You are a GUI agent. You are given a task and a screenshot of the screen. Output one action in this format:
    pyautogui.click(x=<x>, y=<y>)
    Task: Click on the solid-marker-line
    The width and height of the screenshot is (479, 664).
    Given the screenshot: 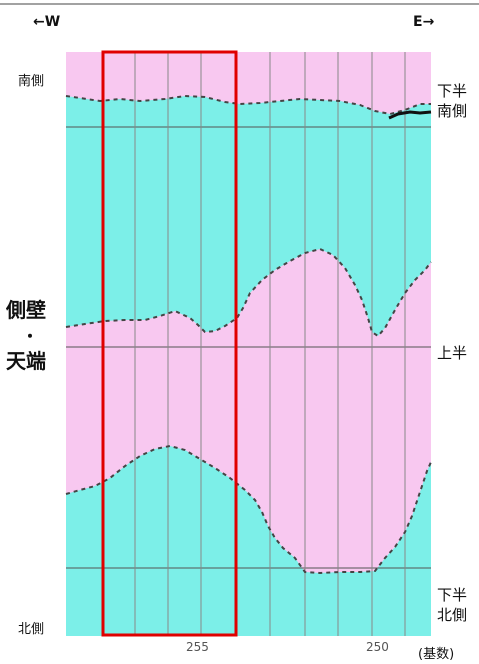 What is the action you would take?
    pyautogui.click(x=410, y=115)
    